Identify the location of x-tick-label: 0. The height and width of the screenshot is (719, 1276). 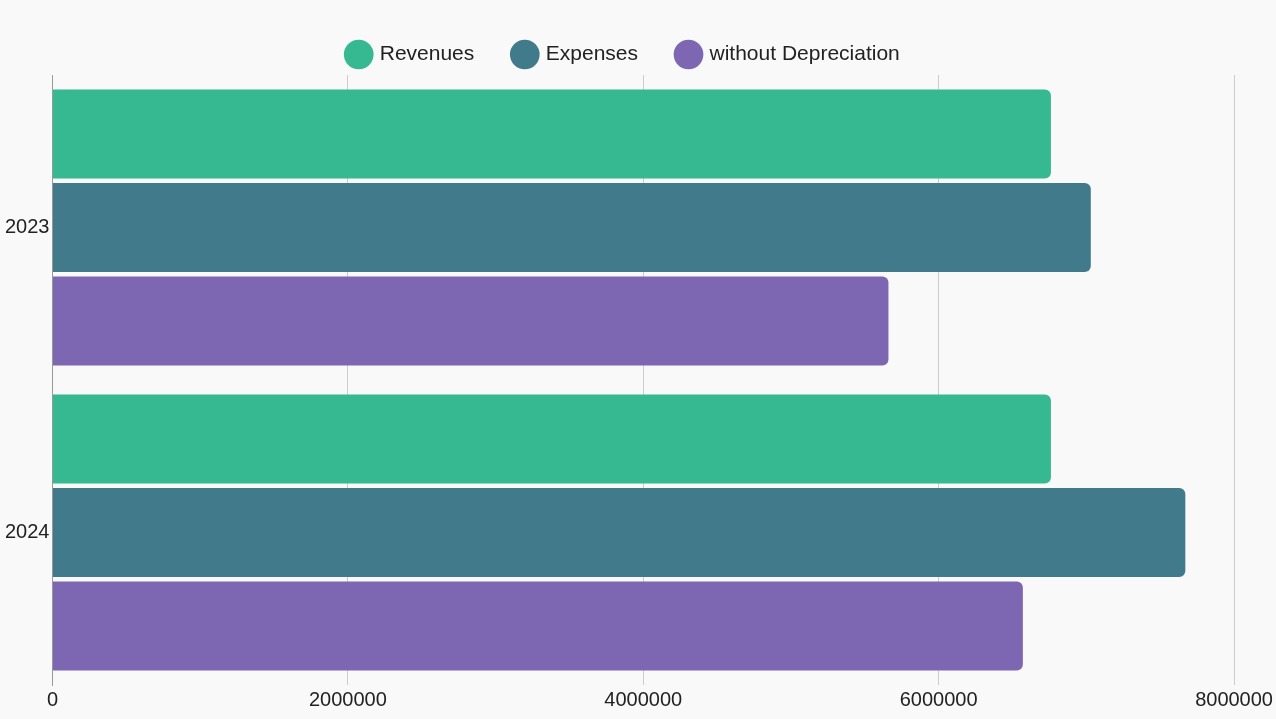
(52, 698).